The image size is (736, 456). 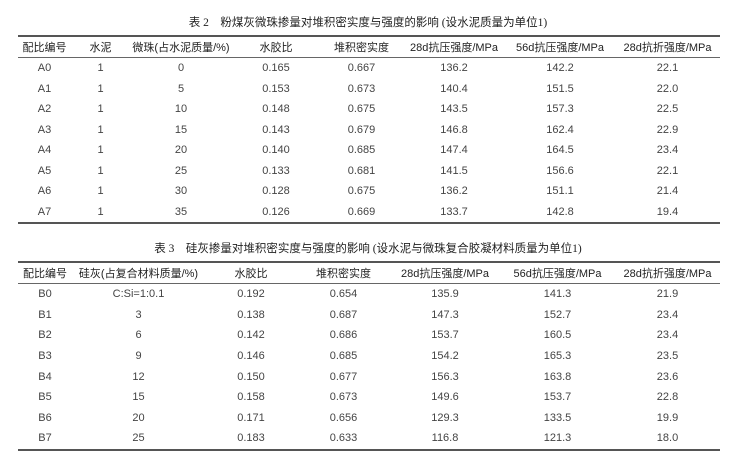 What do you see at coordinates (557, 376) in the screenshot?
I see `table-cell: 163.8` at bounding box center [557, 376].